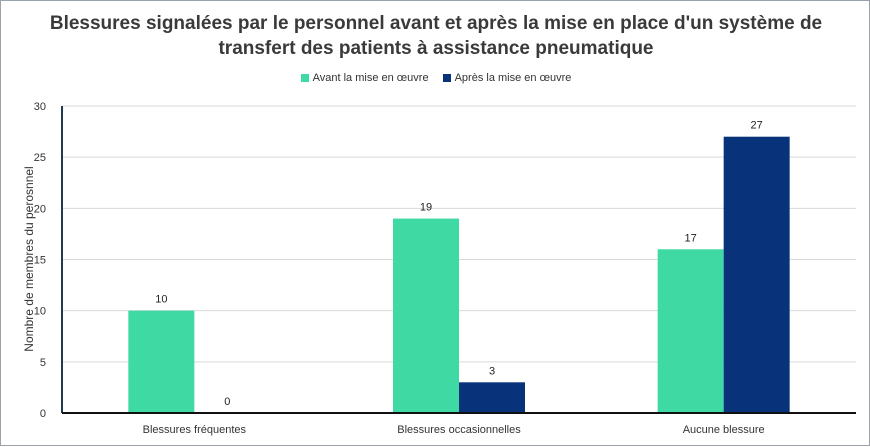 The width and height of the screenshot is (870, 447). What do you see at coordinates (370, 78) in the screenshot?
I see `legend-label-avant: Avant la mise en œuvre` at bounding box center [370, 78].